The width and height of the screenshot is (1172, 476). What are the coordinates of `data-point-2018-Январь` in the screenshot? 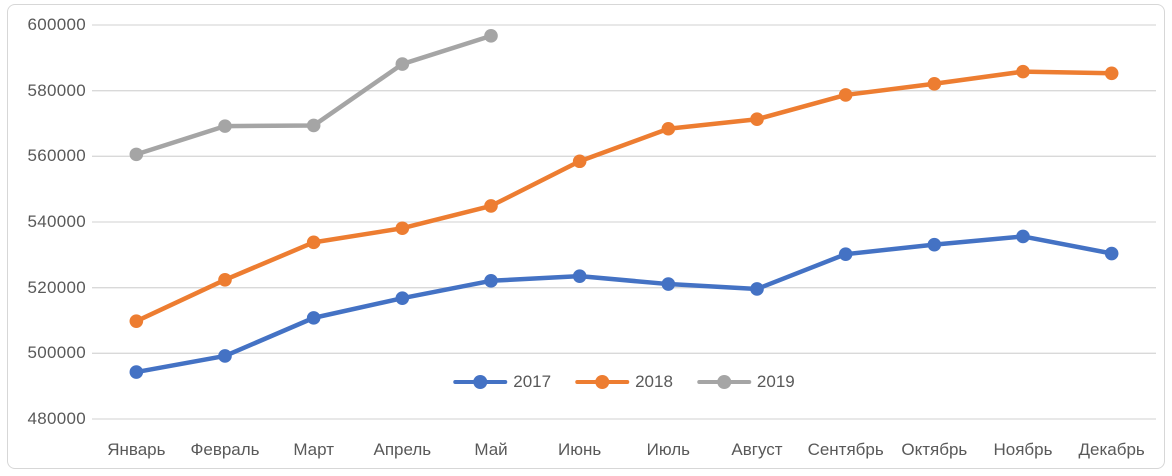 It's located at (136, 321).